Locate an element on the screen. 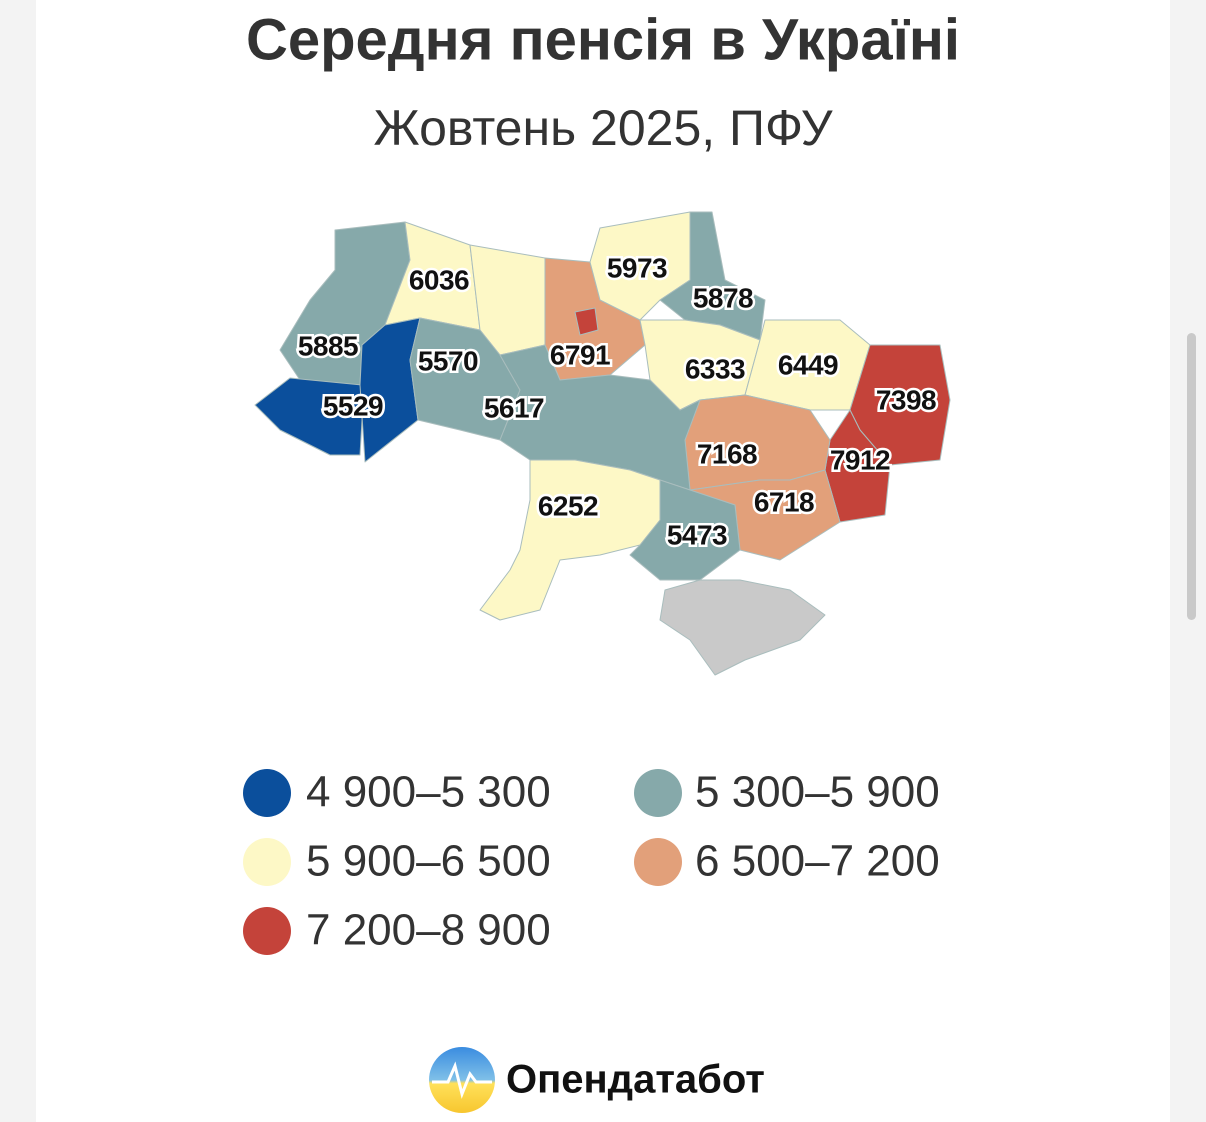  title: Середня пенсія в Україні is located at coordinates (603, 39).